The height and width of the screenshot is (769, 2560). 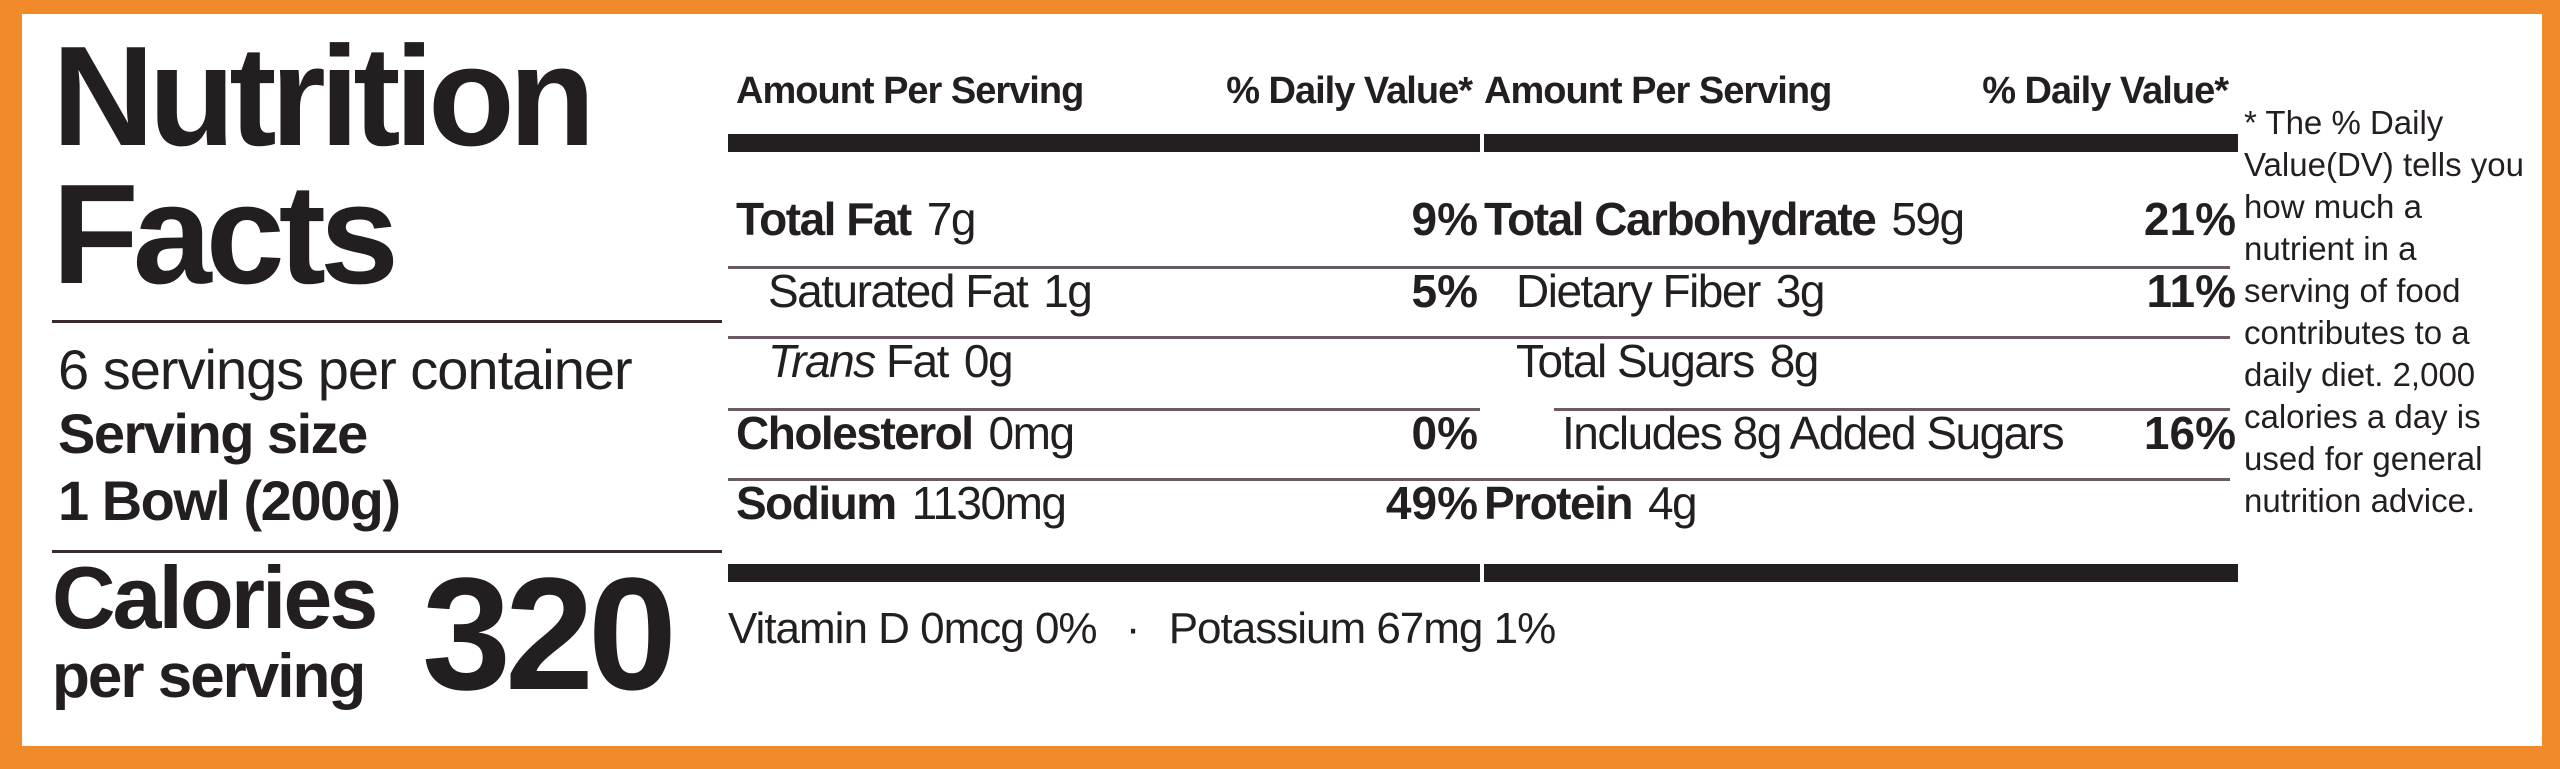 I want to click on nutrient-name-italic: Trans, so click(x=822, y=361).